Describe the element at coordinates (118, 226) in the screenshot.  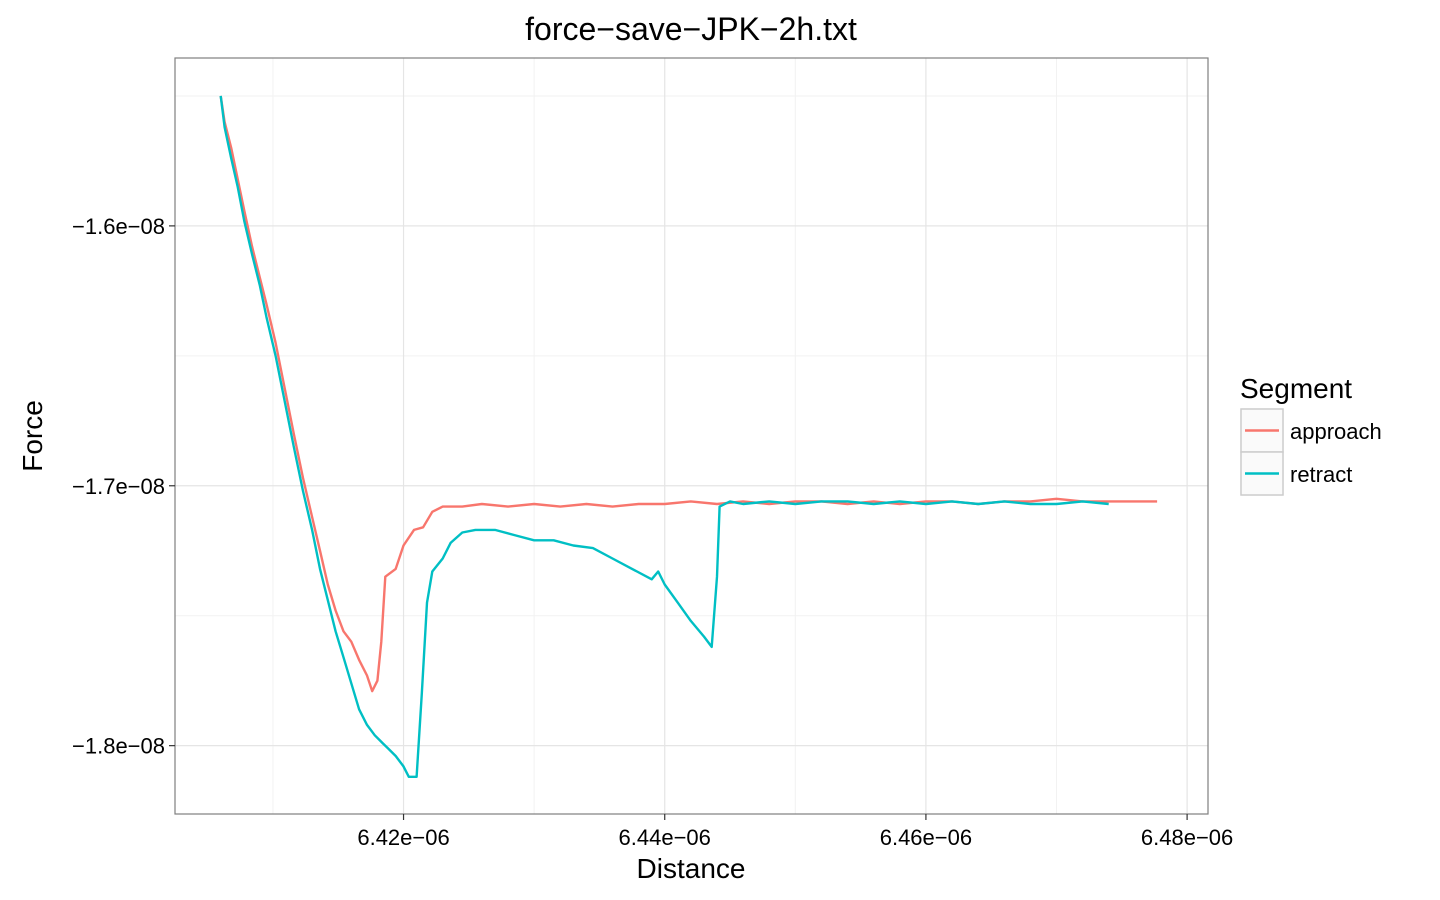
I see `y-tick-label: −1.6e−08` at that location.